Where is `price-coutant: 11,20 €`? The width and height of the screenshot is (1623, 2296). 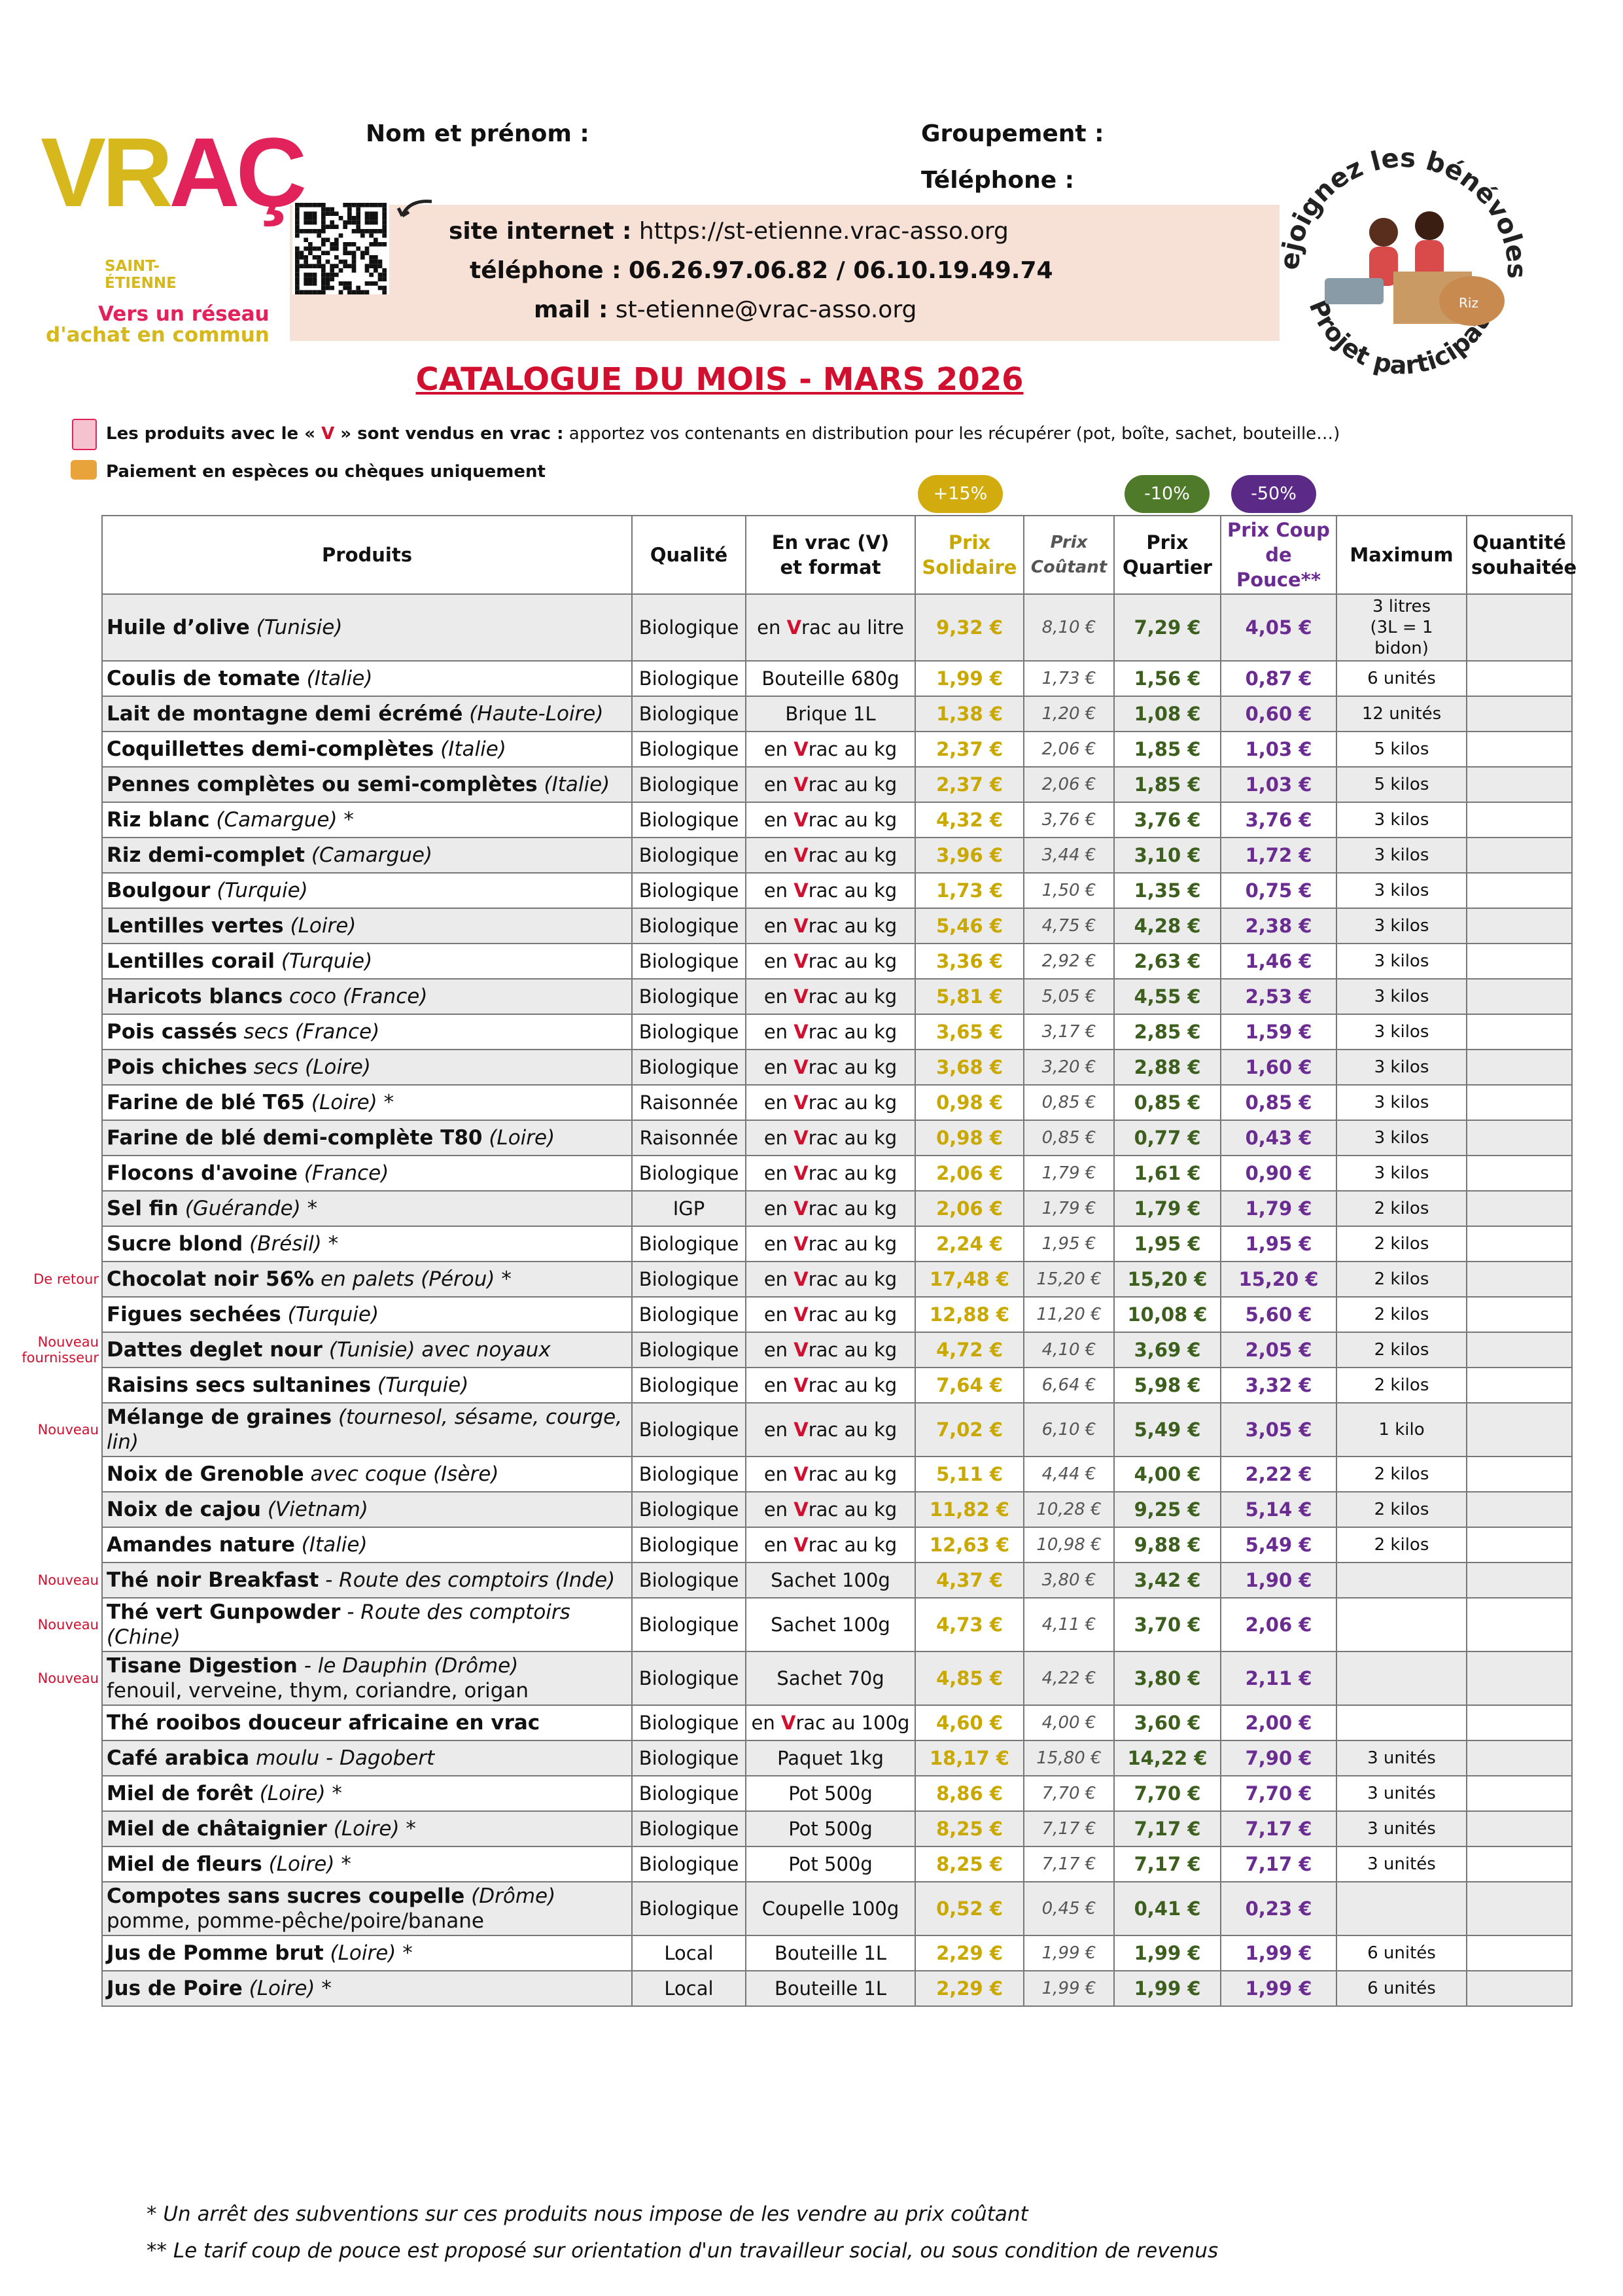
price-coutant: 11,20 € is located at coordinates (1069, 1314).